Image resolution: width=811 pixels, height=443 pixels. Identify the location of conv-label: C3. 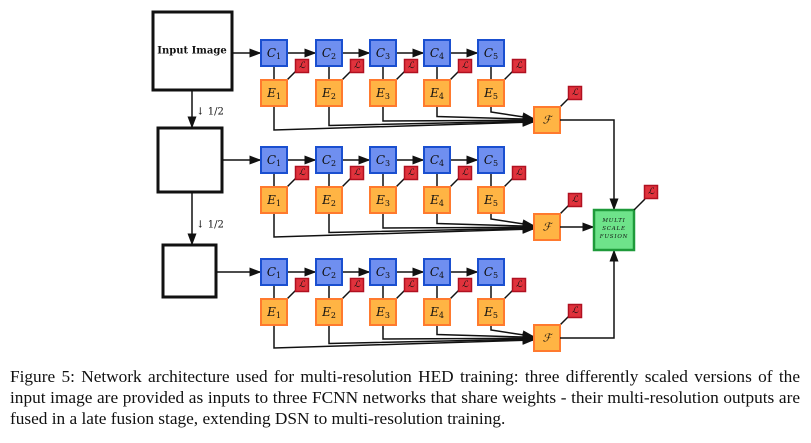
(383, 160).